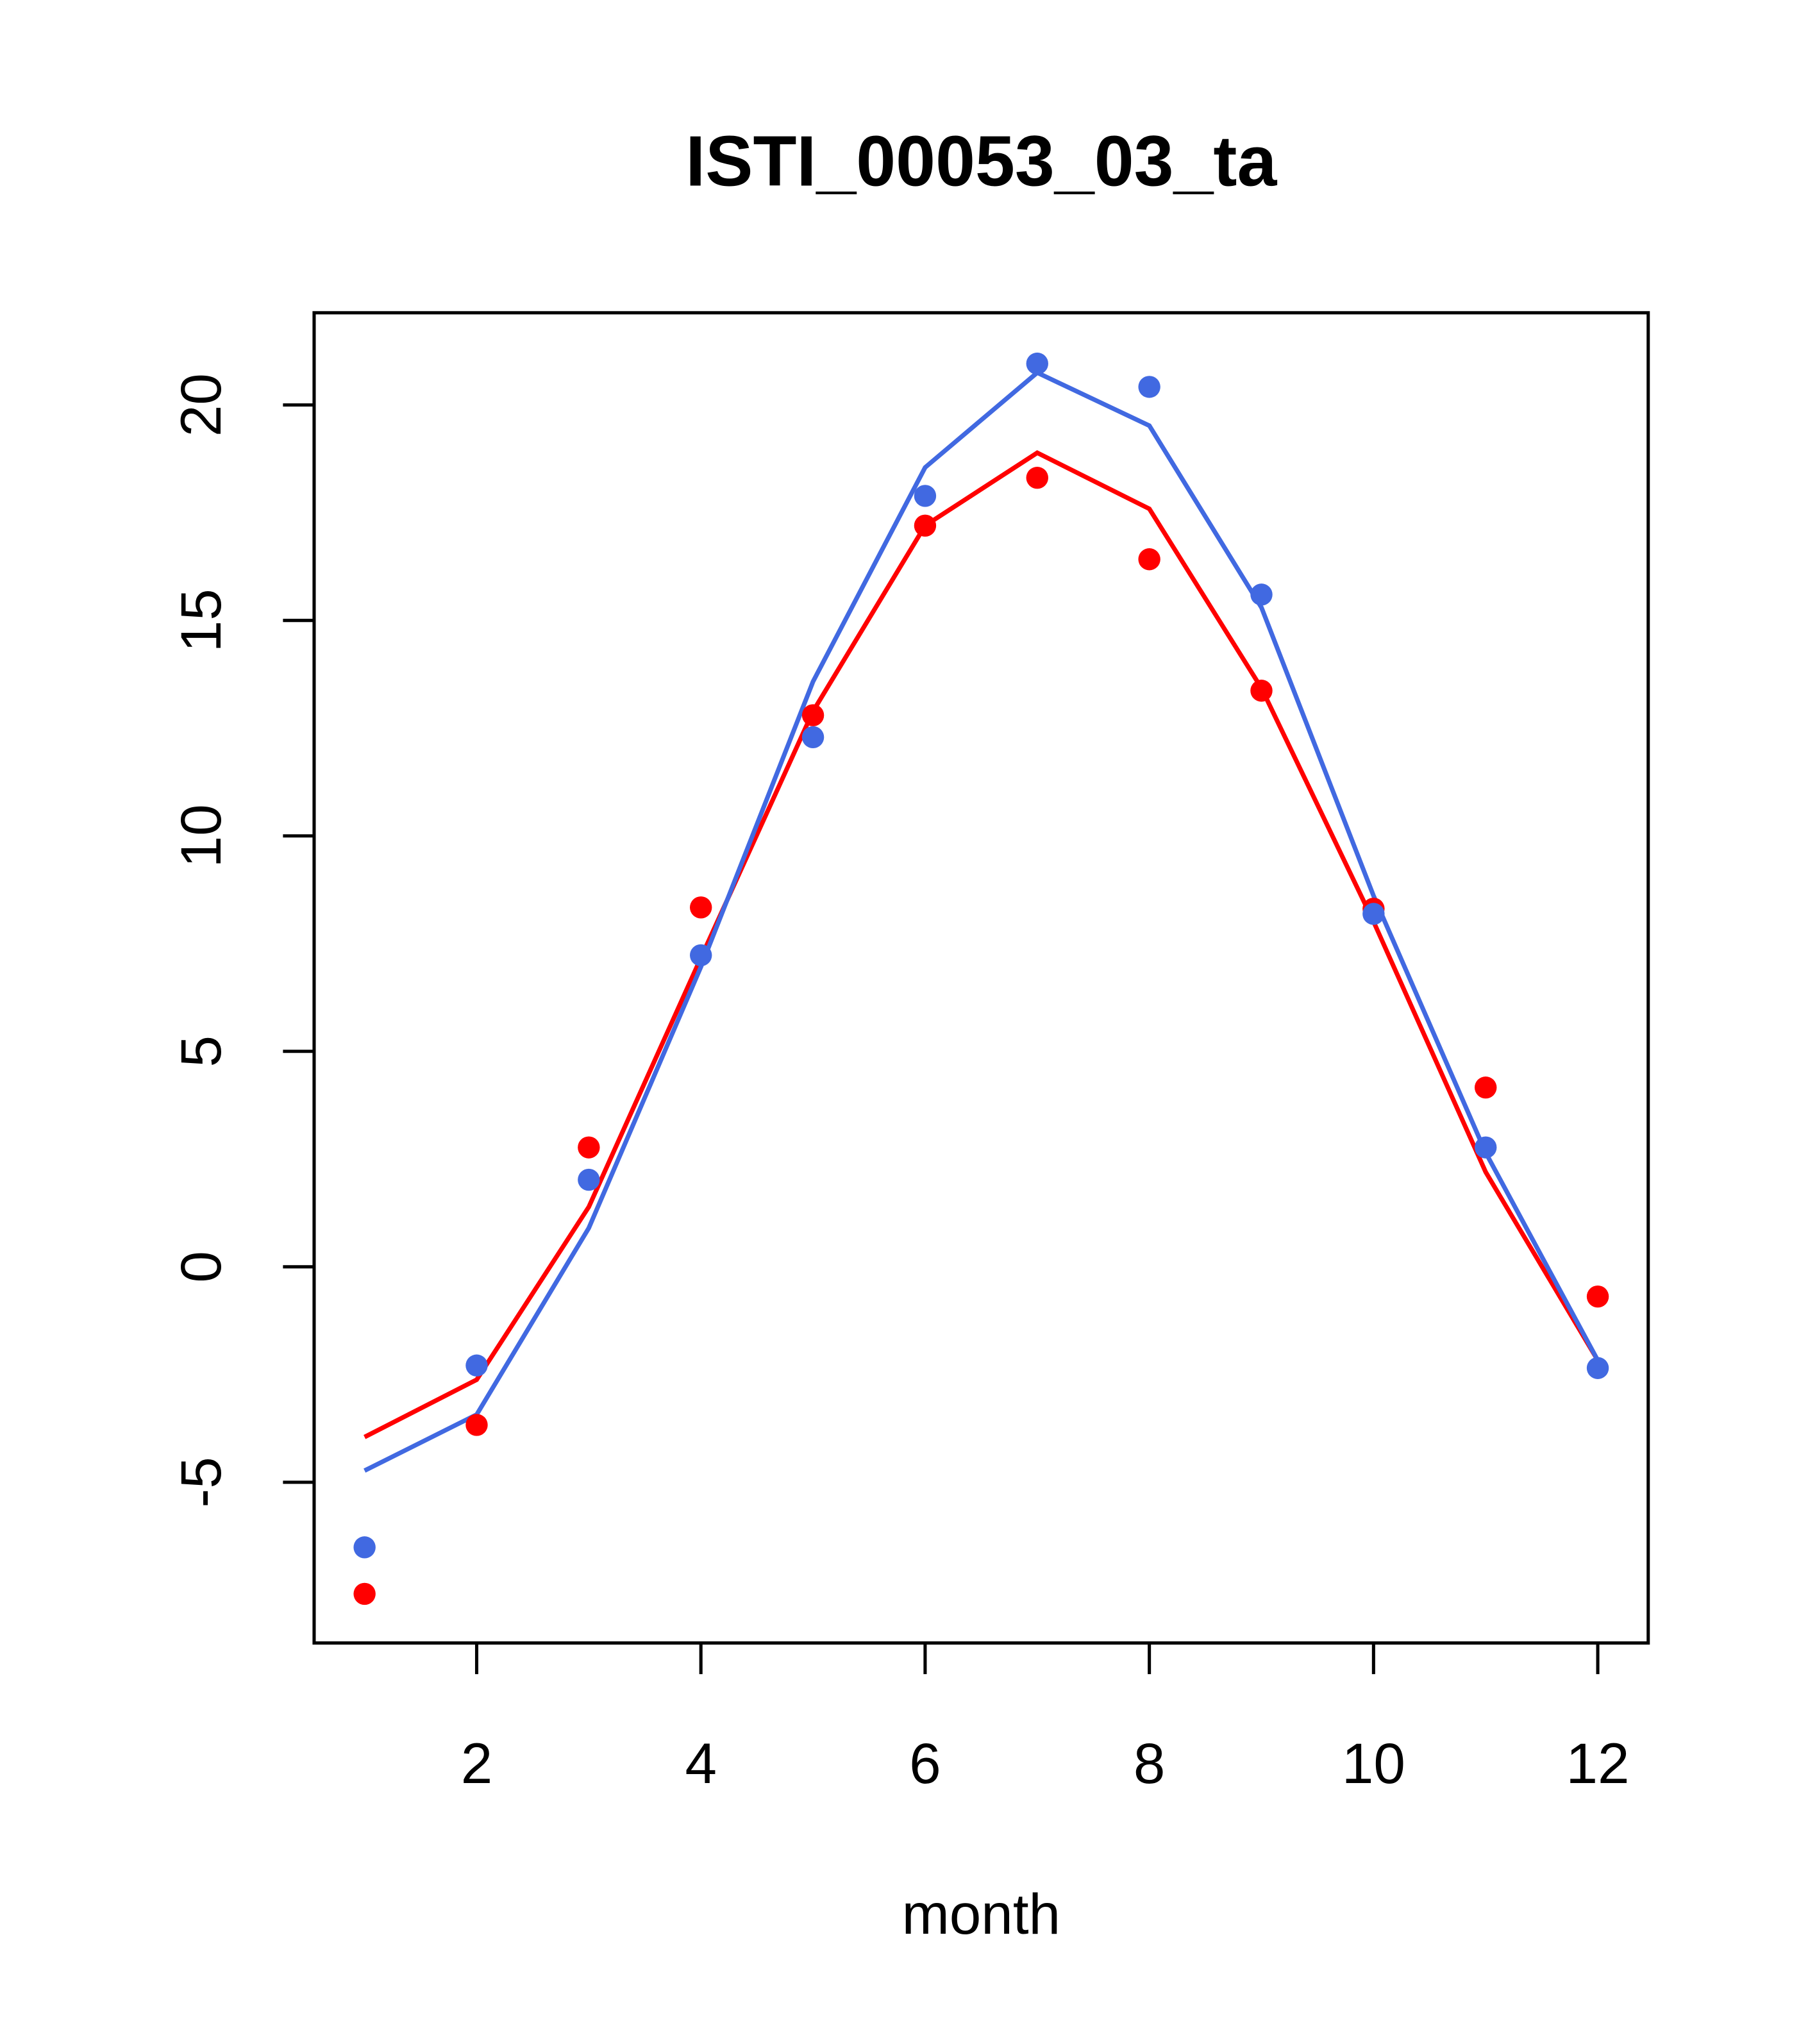 The width and height of the screenshot is (1817, 2044). Describe the element at coordinates (701, 1763) in the screenshot. I see `x-tick-label: 4` at that location.